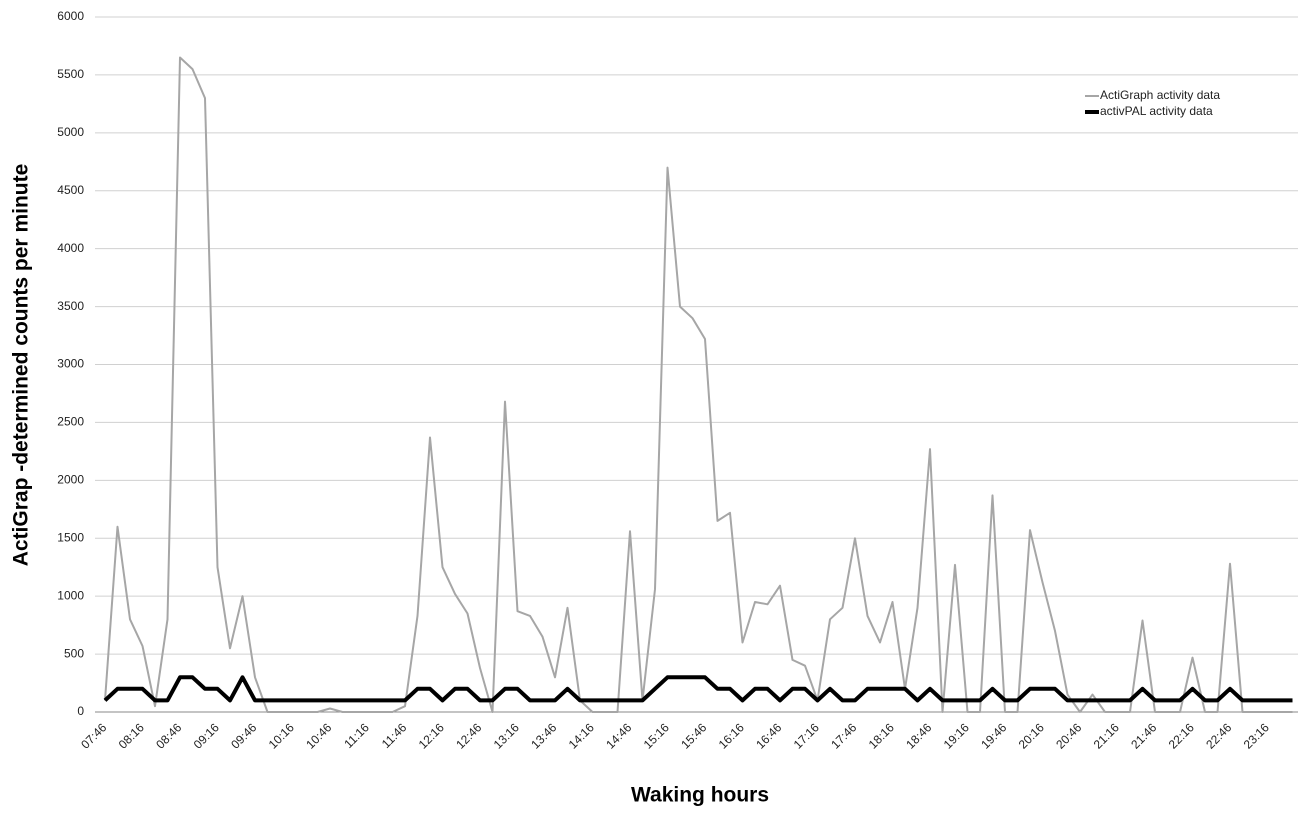  I want to click on data-line, so click(698, 689).